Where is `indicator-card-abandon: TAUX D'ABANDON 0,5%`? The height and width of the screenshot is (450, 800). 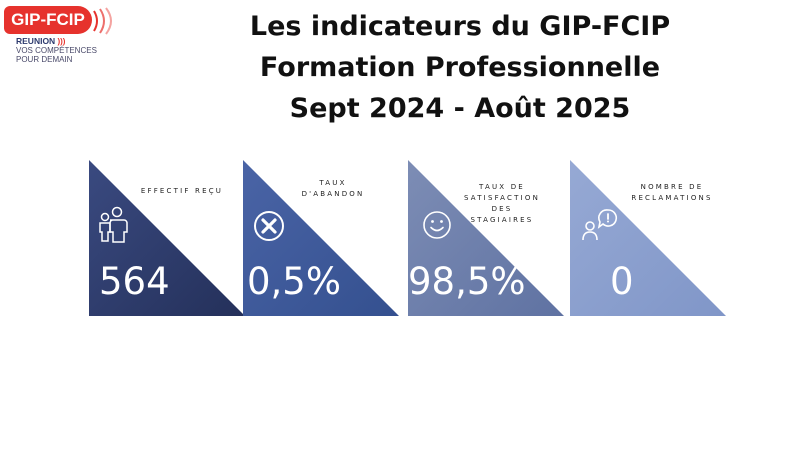
indicator-card-abandon: TAUX D'ABANDON 0,5% is located at coordinates (321, 238).